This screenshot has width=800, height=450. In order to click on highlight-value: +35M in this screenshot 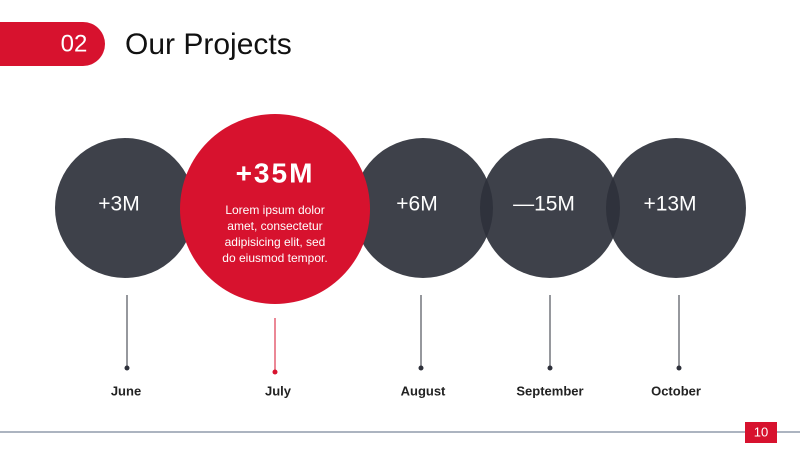, I will do `click(275, 172)`.